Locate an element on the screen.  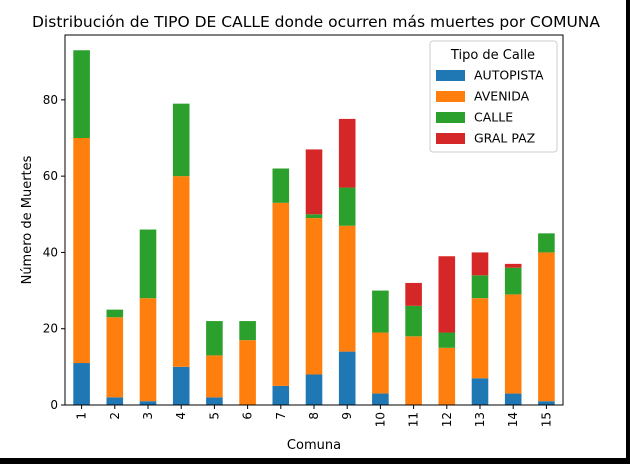
x-tick-label: 13 is located at coordinates (480, 419).